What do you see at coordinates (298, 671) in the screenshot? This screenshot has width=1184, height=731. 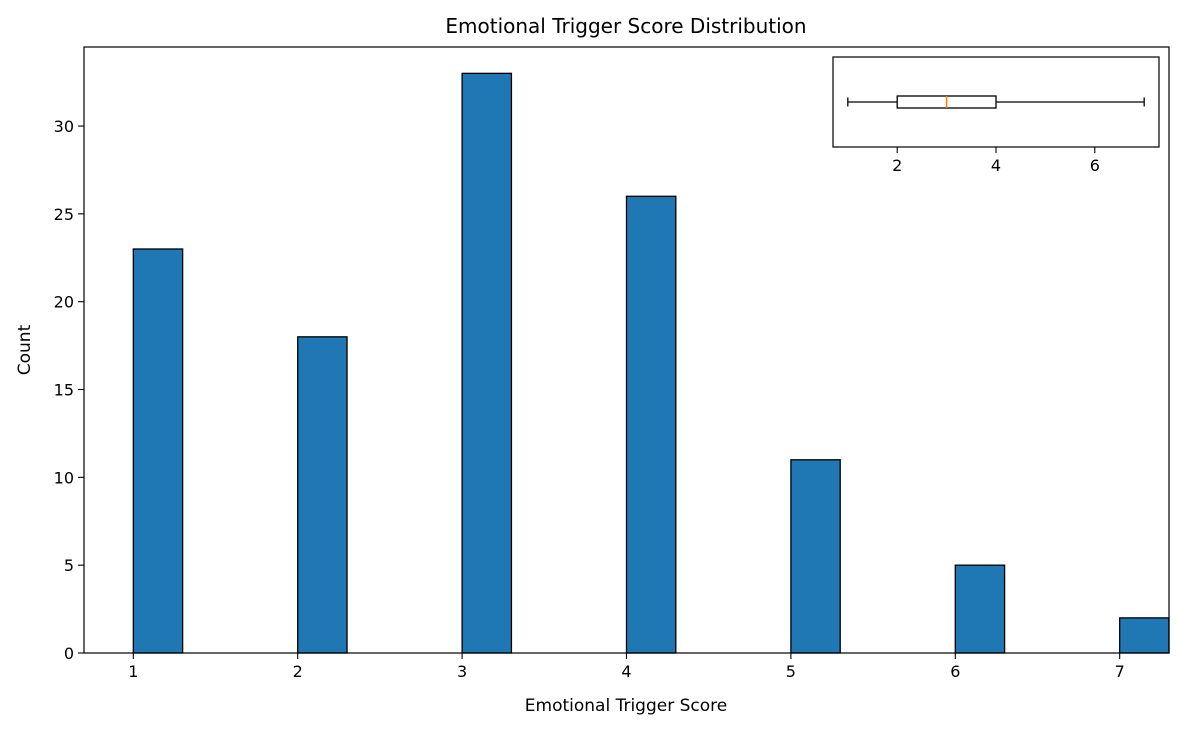 I see `x-tick-label-2: 2` at bounding box center [298, 671].